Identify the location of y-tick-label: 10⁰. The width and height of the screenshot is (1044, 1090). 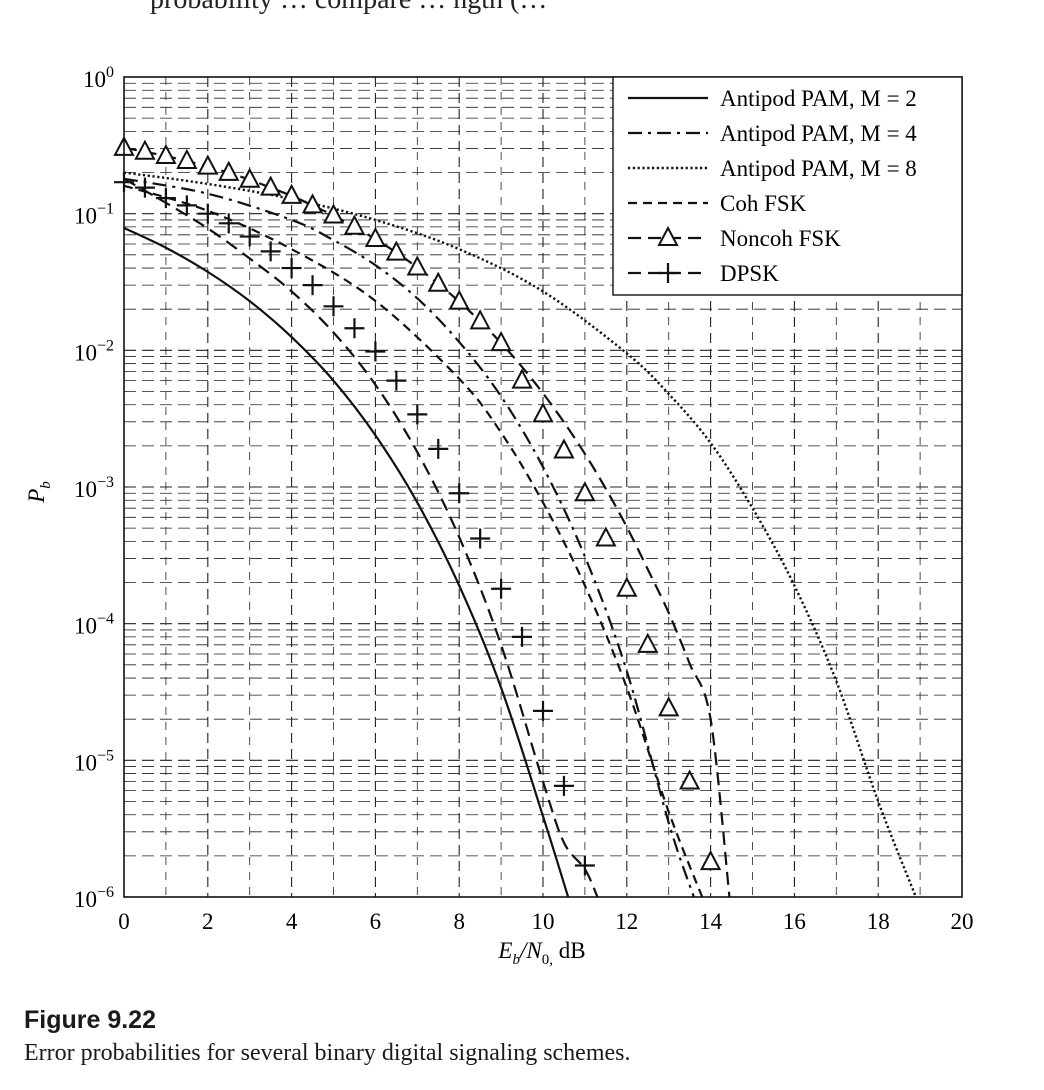
(98, 78).